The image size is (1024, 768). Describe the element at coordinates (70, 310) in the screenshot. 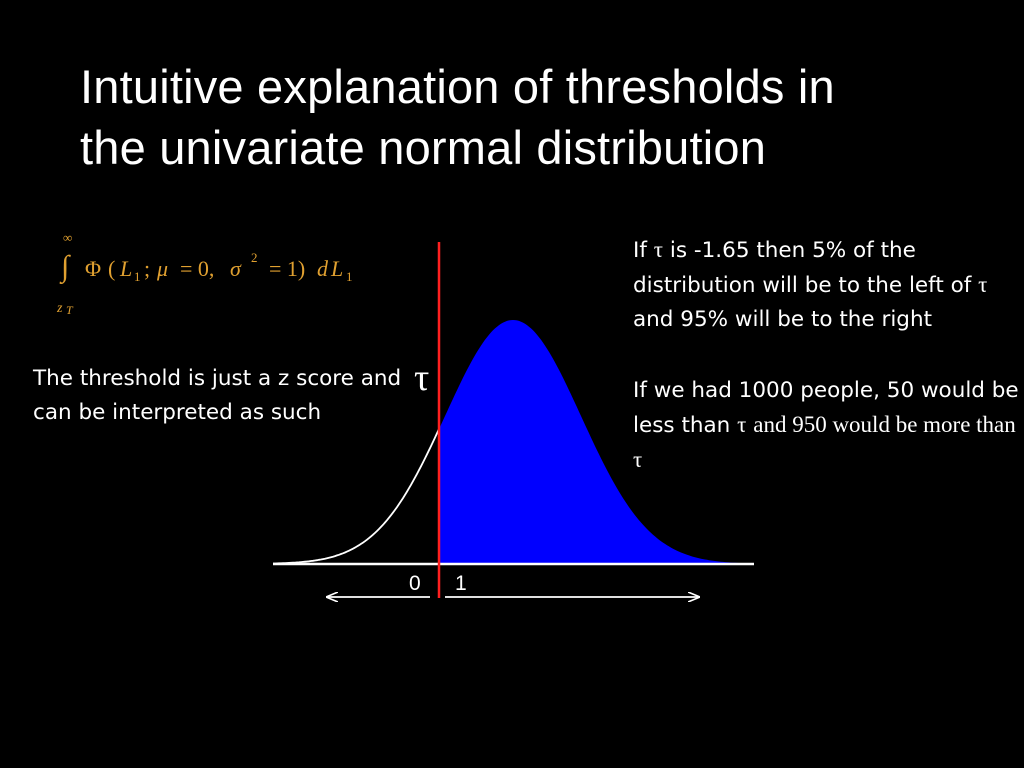

I see `formula-lower-limit-sub: T` at that location.